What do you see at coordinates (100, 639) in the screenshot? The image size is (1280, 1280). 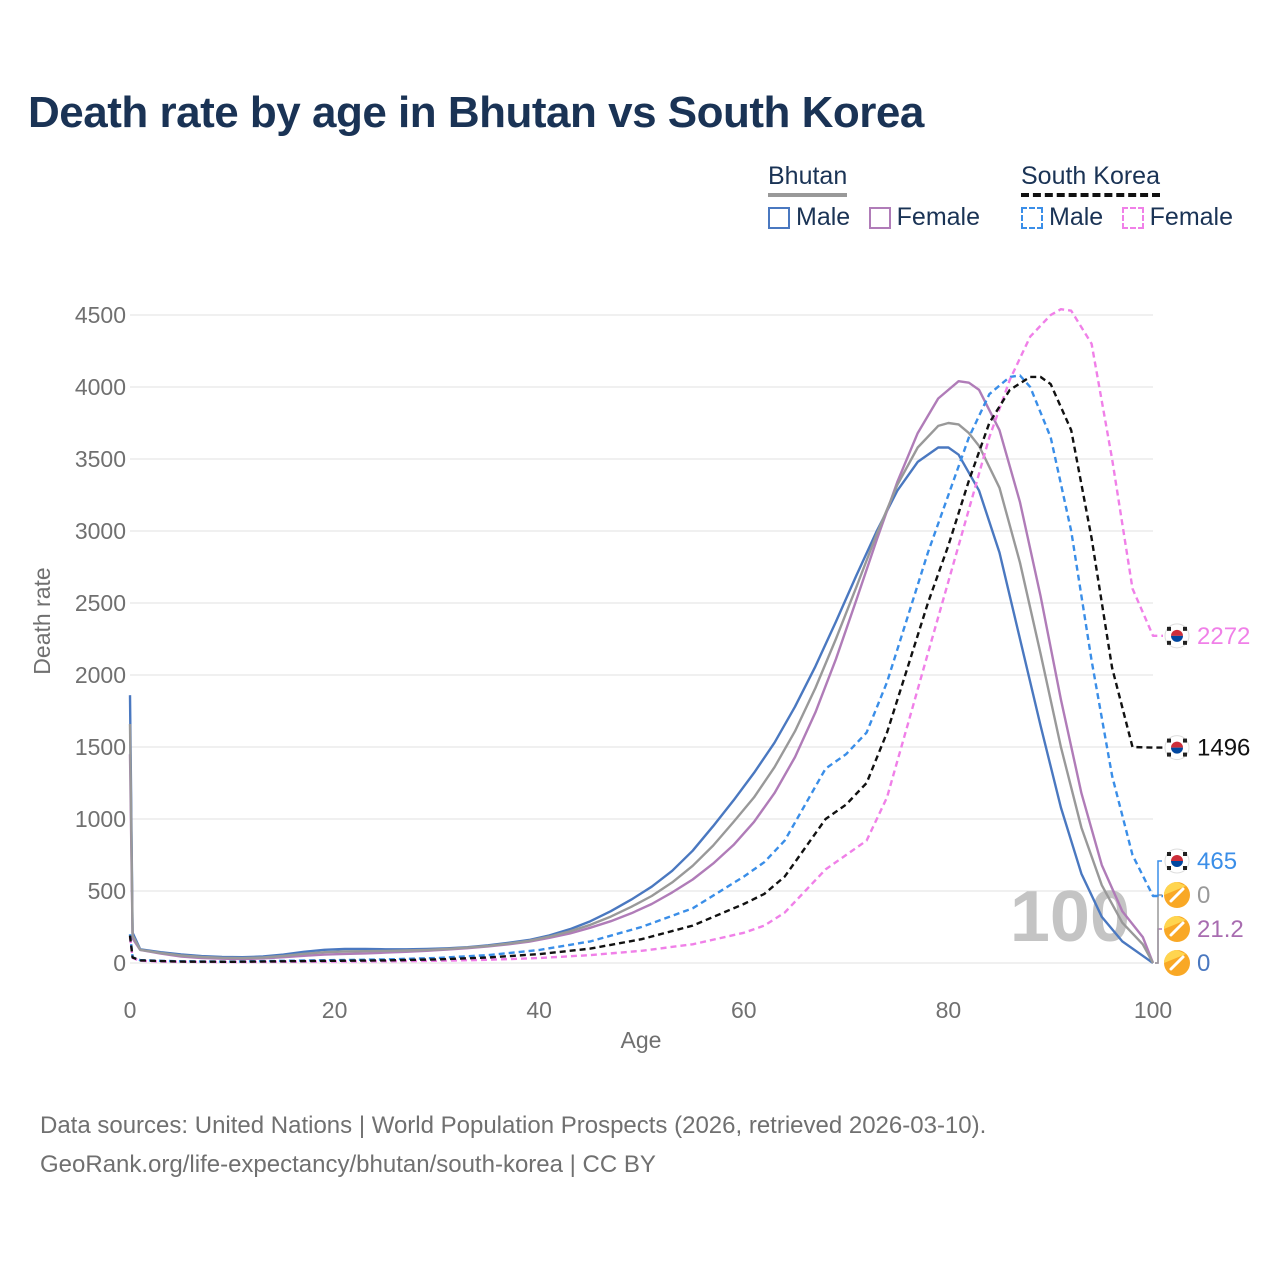 I see `y-tick-labels: 0 500 1000 1500 2000 2500 3000 3500 4000 4500` at bounding box center [100, 639].